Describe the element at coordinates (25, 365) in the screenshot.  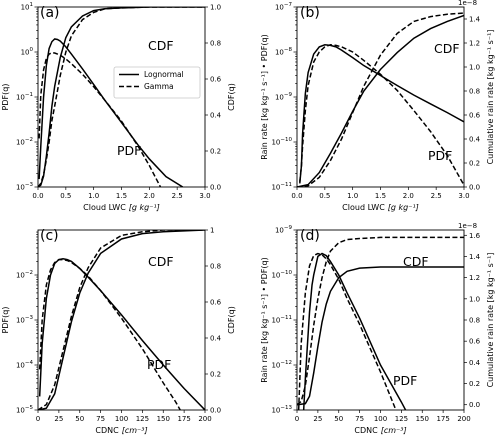
I see `y-left-tick-label: 10⁻⁴` at that location.